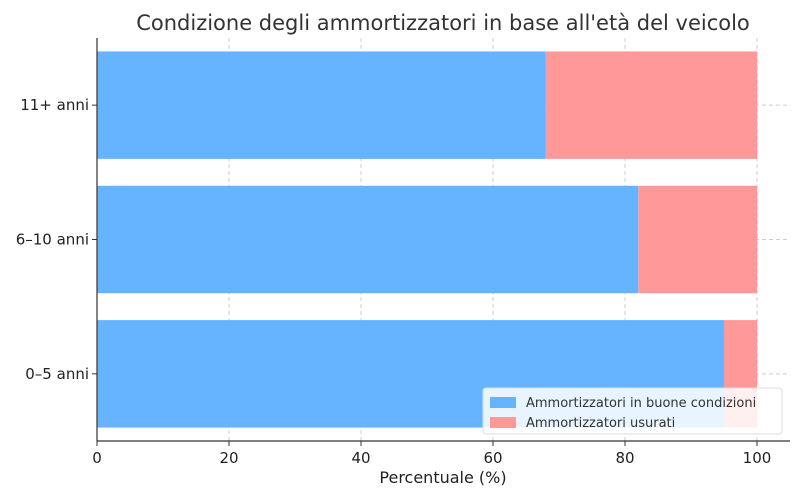 This screenshot has width=800, height=501. What do you see at coordinates (492, 458) in the screenshot?
I see `x-tick-label: 60` at bounding box center [492, 458].